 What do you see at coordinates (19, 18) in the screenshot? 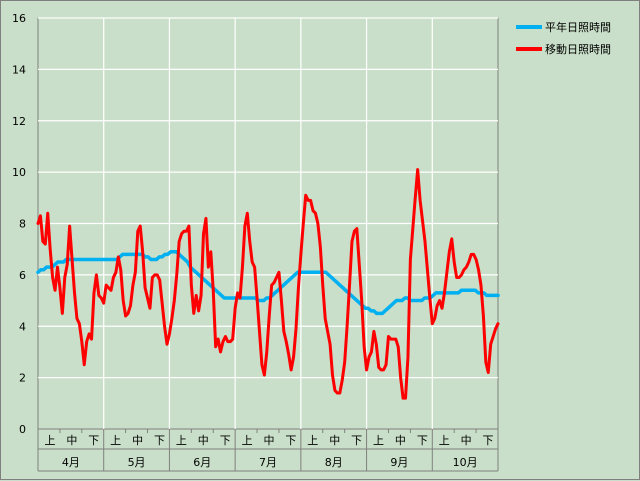
I see `y-tick-label: 16` at bounding box center [19, 18].